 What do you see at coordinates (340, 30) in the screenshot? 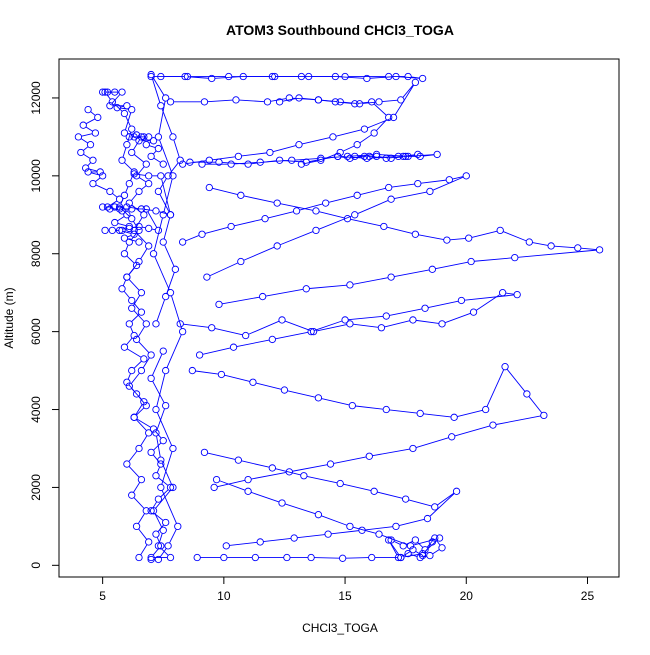
I see `chart-title: ATOM3 Southbound CHCl3_TOGA` at bounding box center [340, 30].